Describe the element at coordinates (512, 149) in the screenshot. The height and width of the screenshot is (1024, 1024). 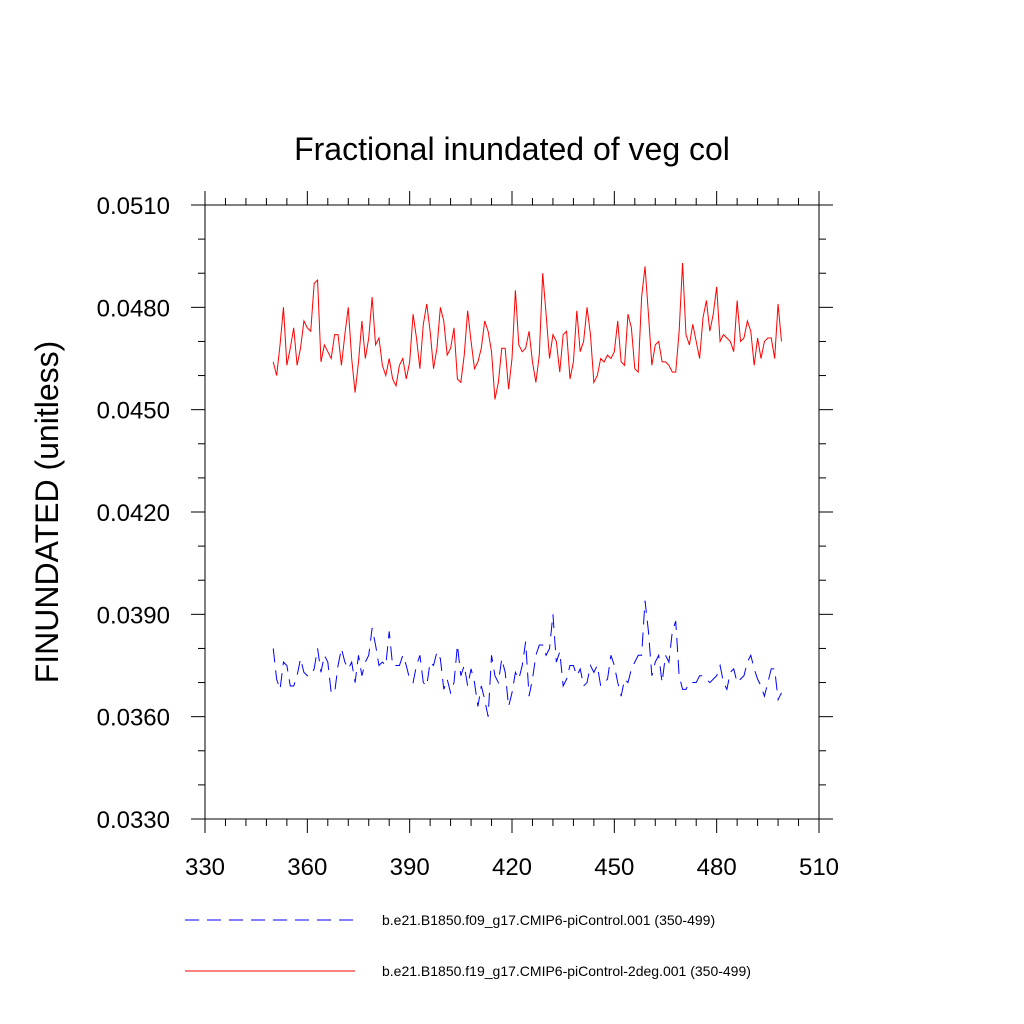
I see `chart-title: Fractional inundated of veg col` at that location.